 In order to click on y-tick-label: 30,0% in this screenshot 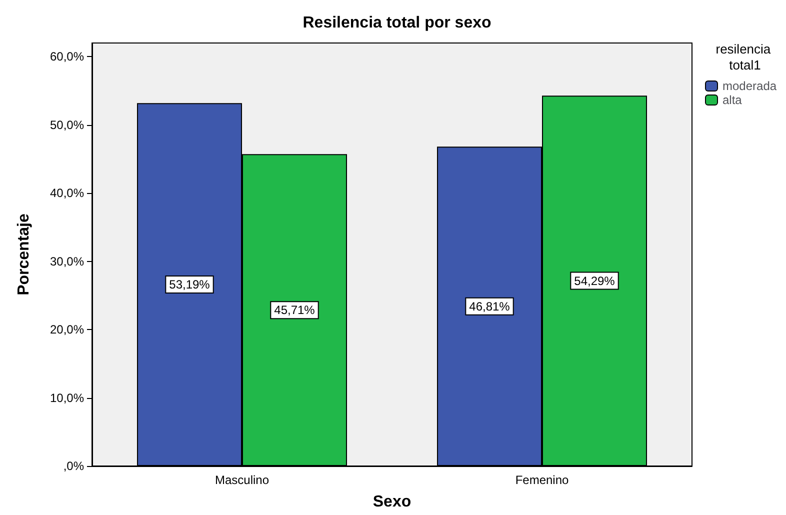, I will do `click(67, 261)`.